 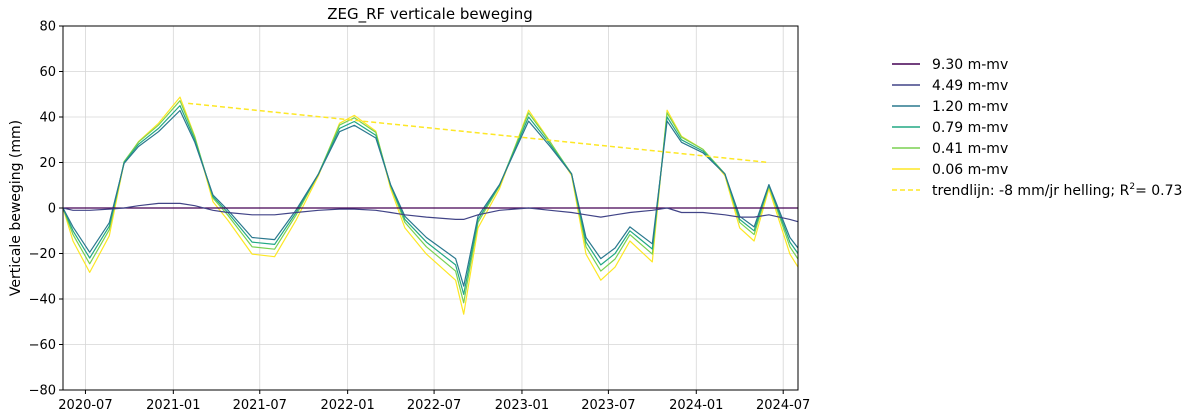 I want to click on legend-label: 9.30 m-mv, so click(x=970, y=65).